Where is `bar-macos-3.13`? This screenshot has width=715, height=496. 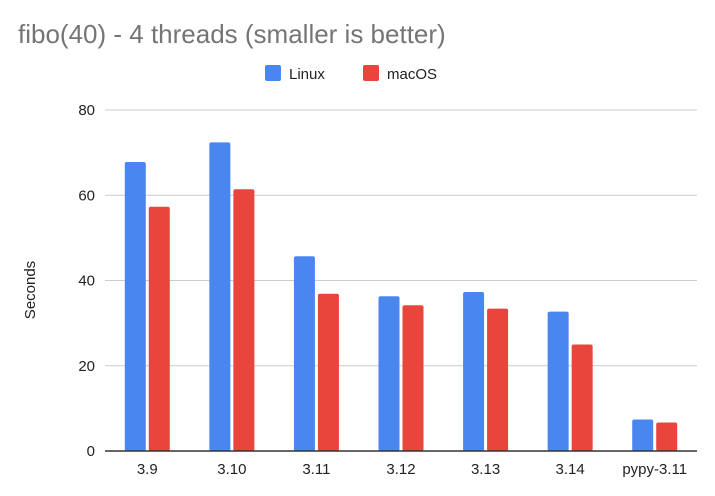
bar-macos-3.13 is located at coordinates (498, 379).